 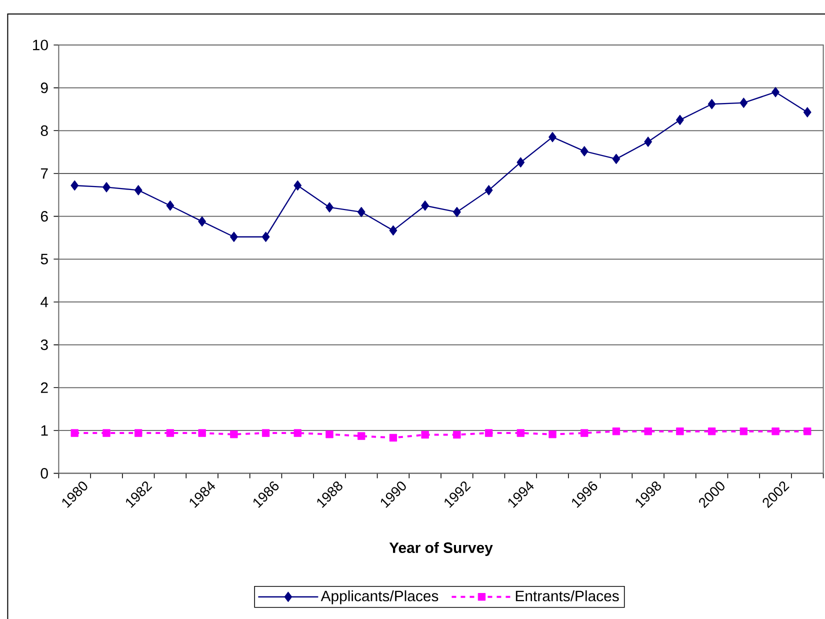 I want to click on y-tick-label: 10, so click(x=40, y=45).